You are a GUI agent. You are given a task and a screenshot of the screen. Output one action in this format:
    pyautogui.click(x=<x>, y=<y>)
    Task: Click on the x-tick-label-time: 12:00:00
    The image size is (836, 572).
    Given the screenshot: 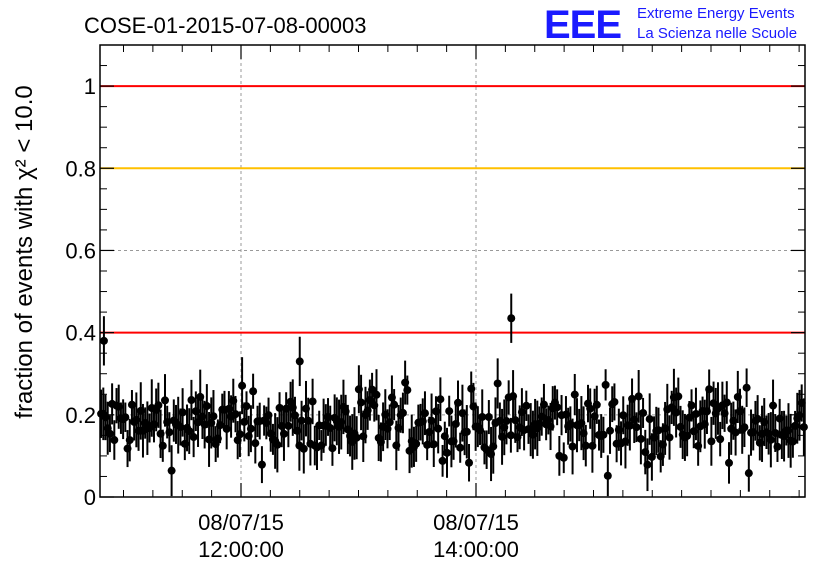 What is the action you would take?
    pyautogui.click(x=241, y=549)
    